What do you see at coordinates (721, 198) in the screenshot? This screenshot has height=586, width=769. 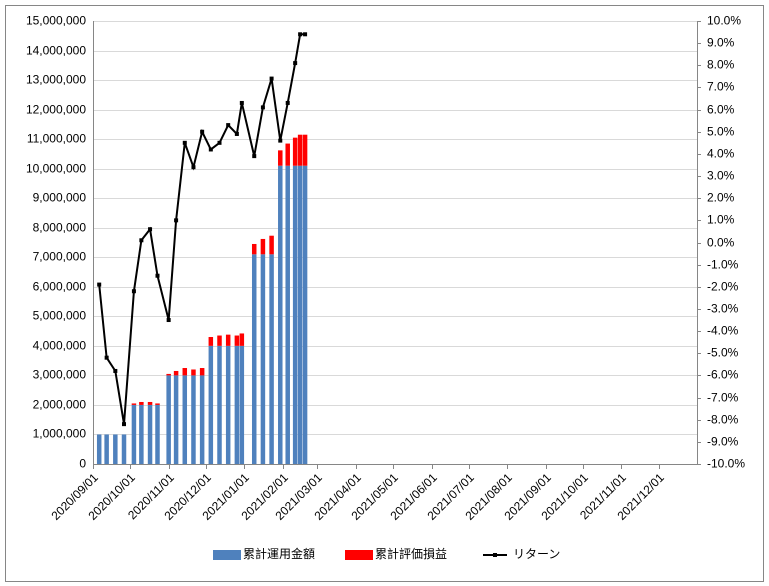 I see `y2-tick-label: 2.0%` at bounding box center [721, 198].